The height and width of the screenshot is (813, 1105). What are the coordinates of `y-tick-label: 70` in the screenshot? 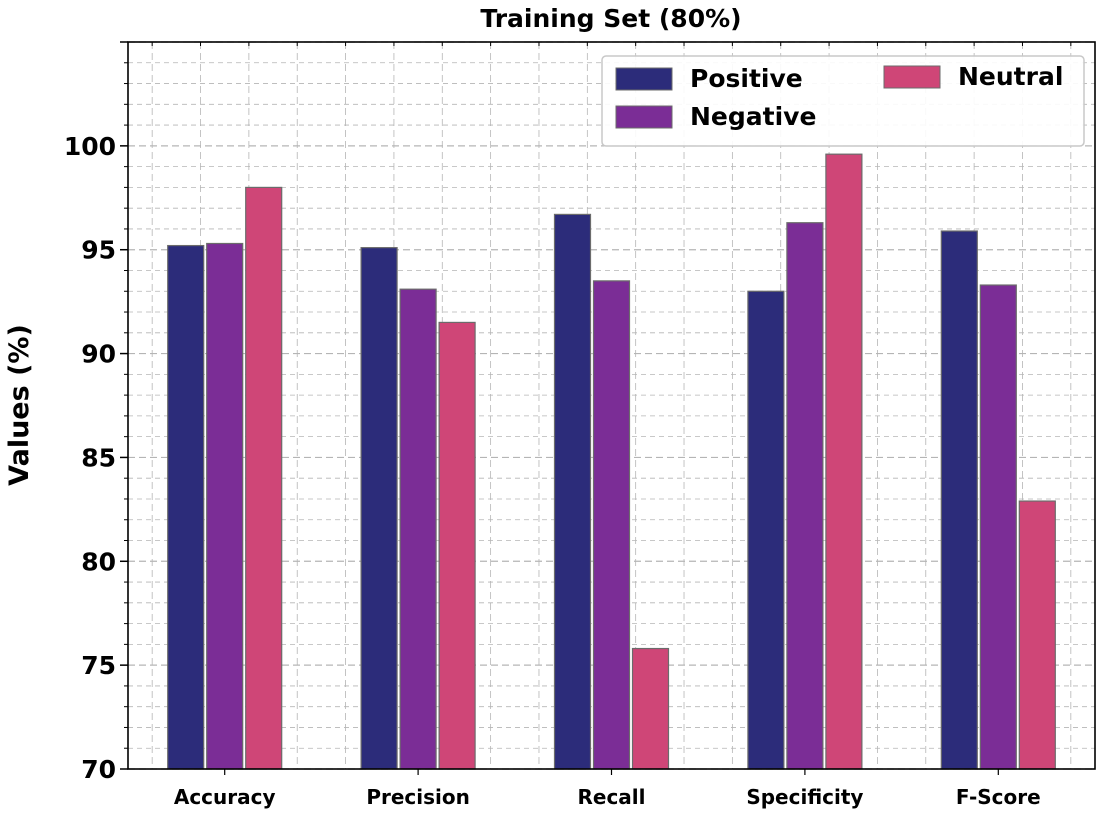 It's located at (98, 769).